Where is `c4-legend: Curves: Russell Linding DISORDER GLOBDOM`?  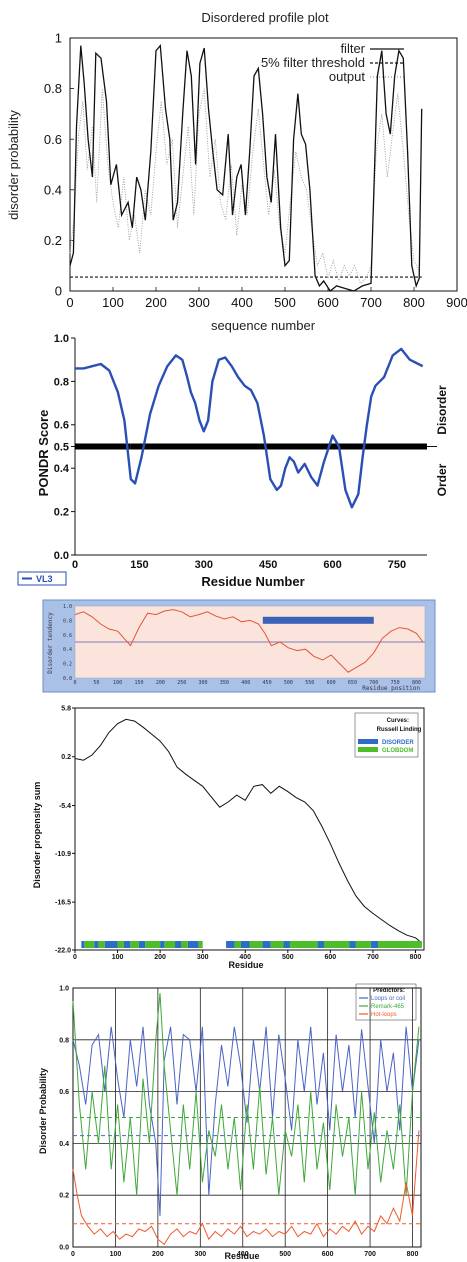
c4-legend: Curves: Russell Linding DISORDER GLOBDOM is located at coordinates (388, 735).